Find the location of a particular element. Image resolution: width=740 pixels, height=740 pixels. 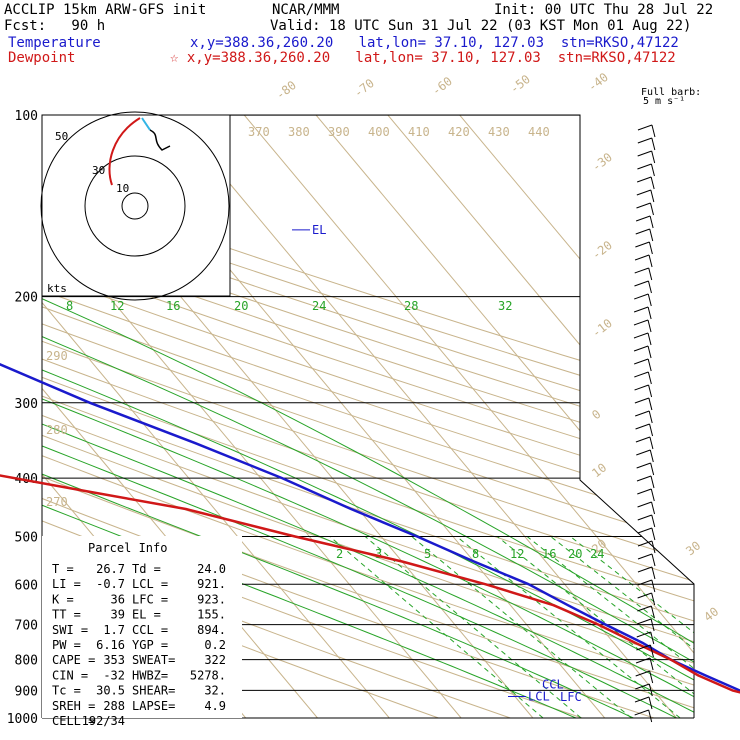

parcel-info-value: Tc = is located at coordinates (66, 691).